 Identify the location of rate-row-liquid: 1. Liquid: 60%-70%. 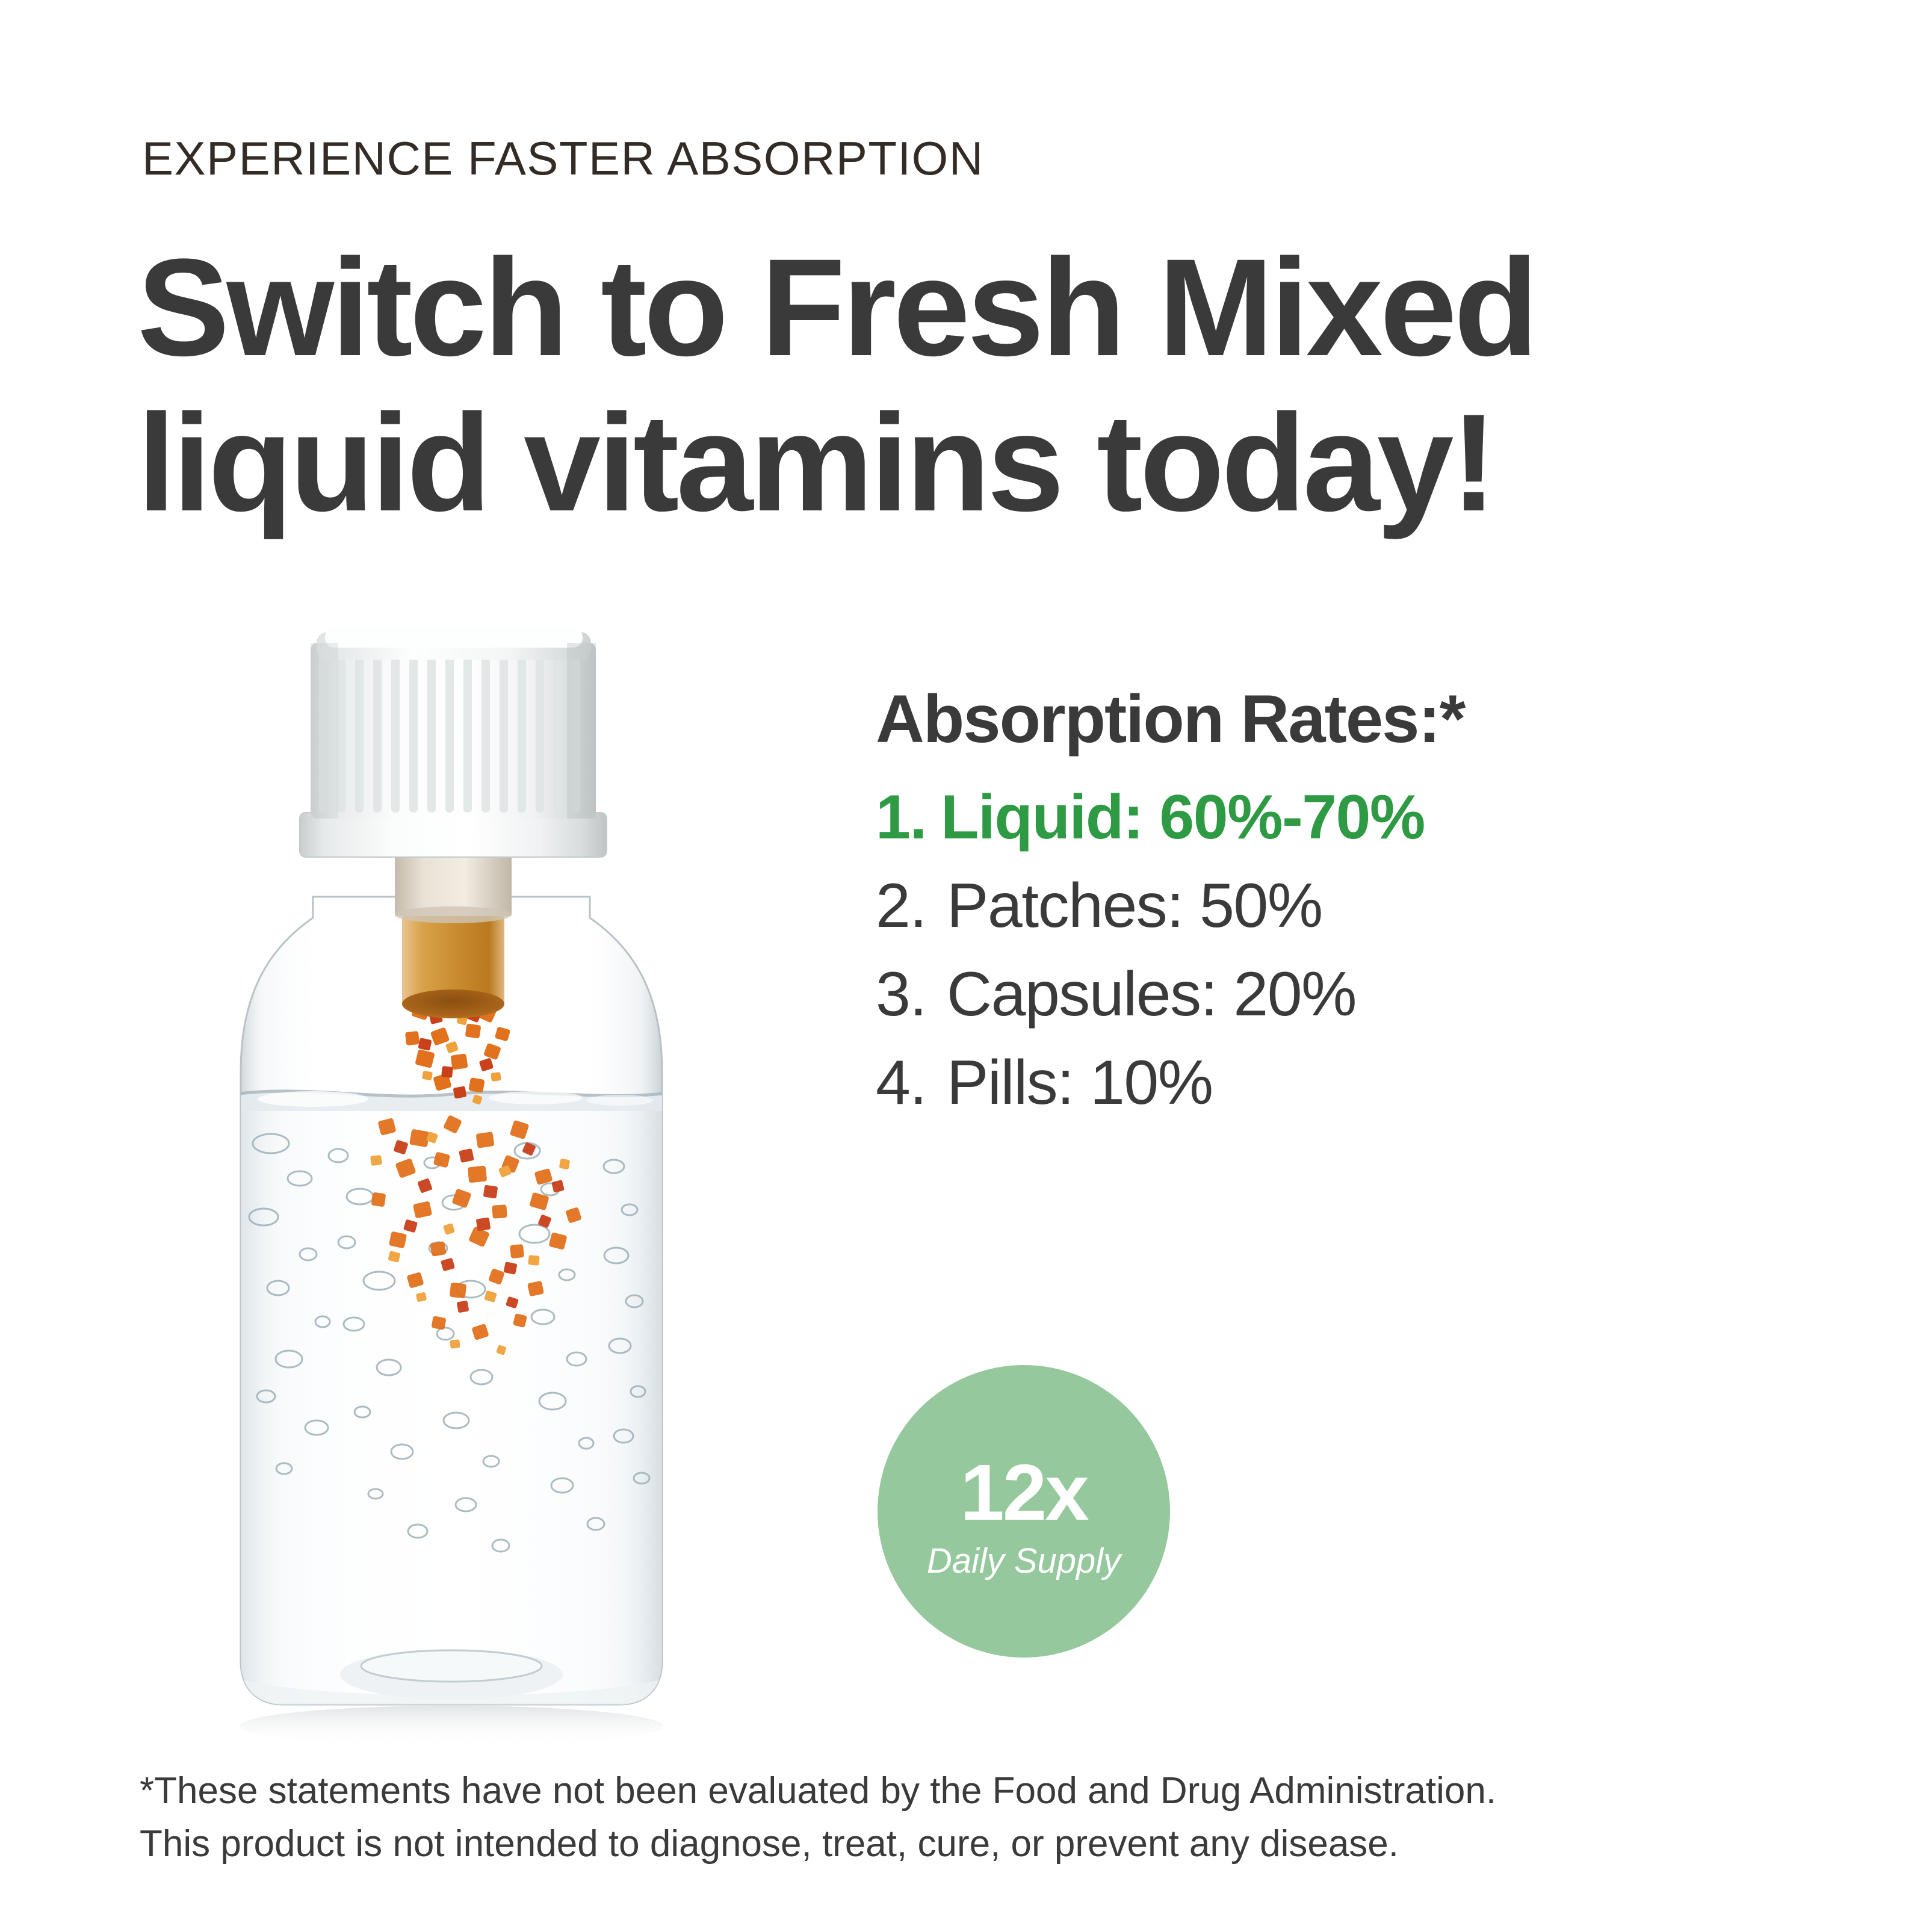
(1297, 818).